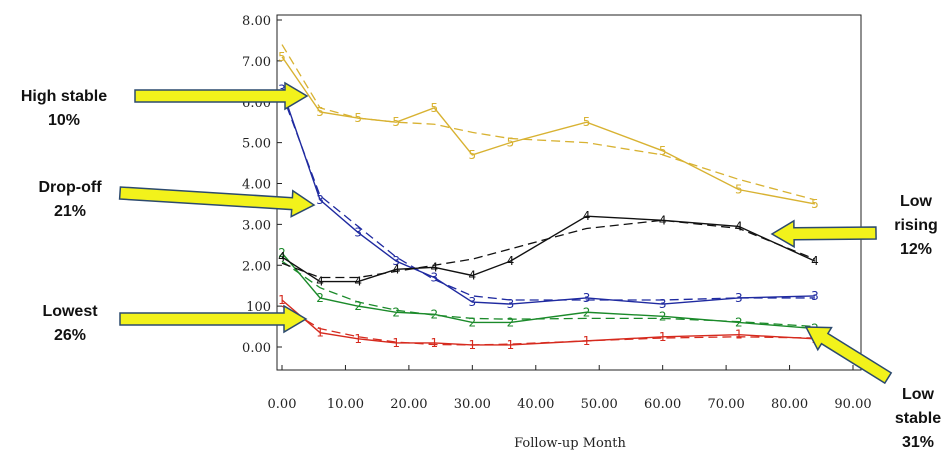 The height and width of the screenshot is (457, 951). I want to click on series-4: 4 4 4 4 4 4 4 4 4 4 4, so click(548, 248).